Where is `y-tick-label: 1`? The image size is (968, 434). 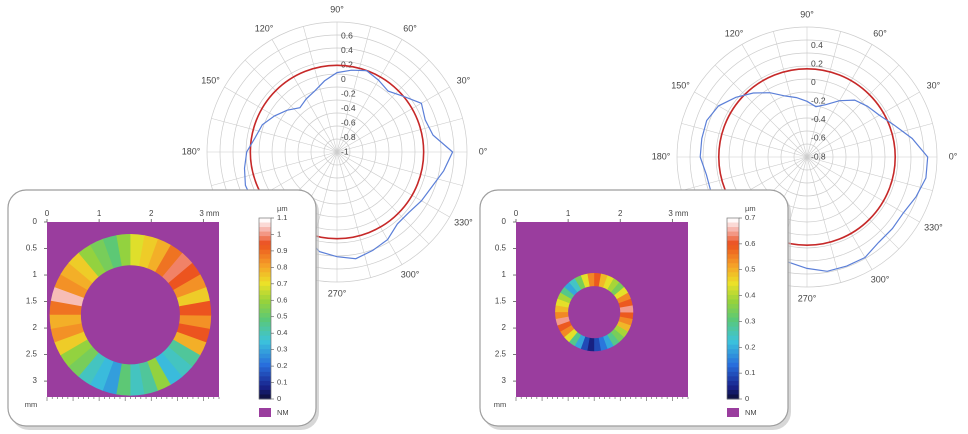
y-tick-label: 1 is located at coordinates (35, 274).